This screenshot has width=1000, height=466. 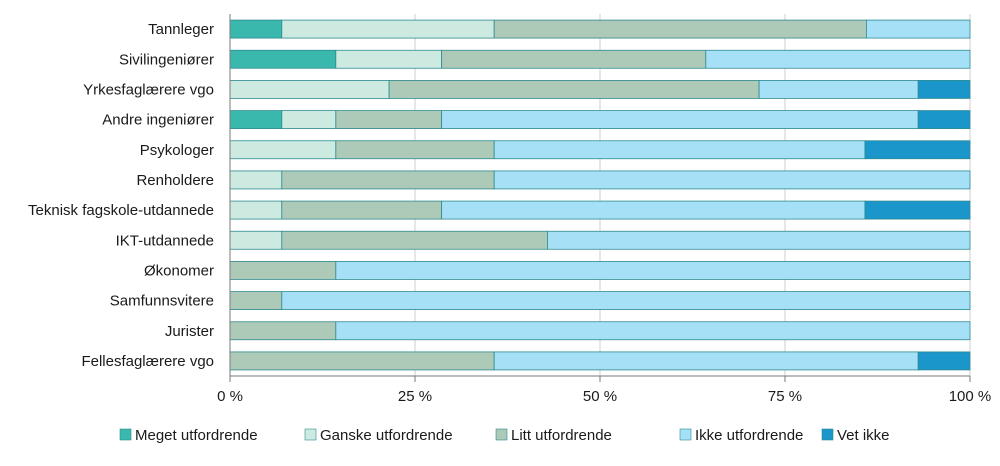 What do you see at coordinates (230, 396) in the screenshot?
I see `x-tick-label: 0 %` at bounding box center [230, 396].